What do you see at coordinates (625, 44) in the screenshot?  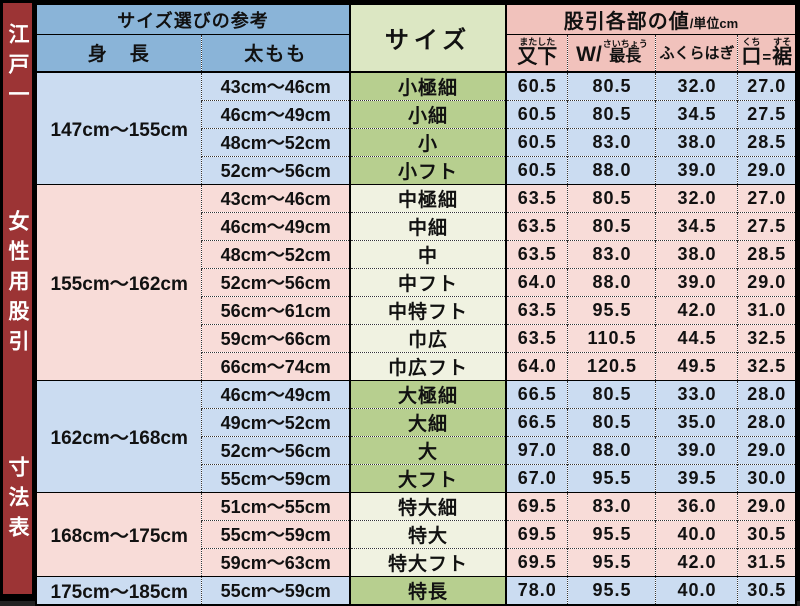 I see `maxlength-furigana: さいちょう` at bounding box center [625, 44].